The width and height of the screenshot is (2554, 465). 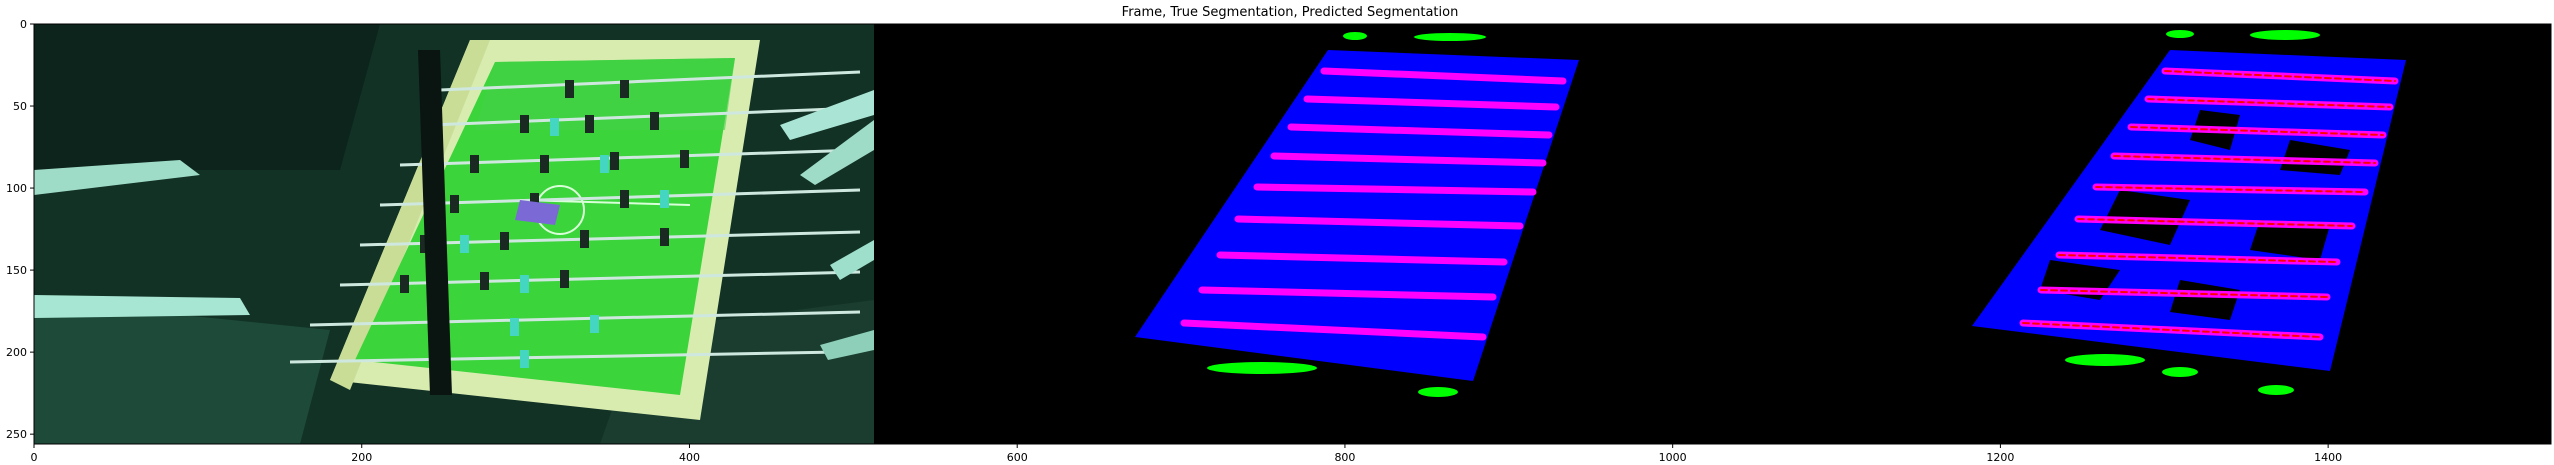 What do you see at coordinates (16, 434) in the screenshot?
I see `y-tick-label: 250` at bounding box center [16, 434].